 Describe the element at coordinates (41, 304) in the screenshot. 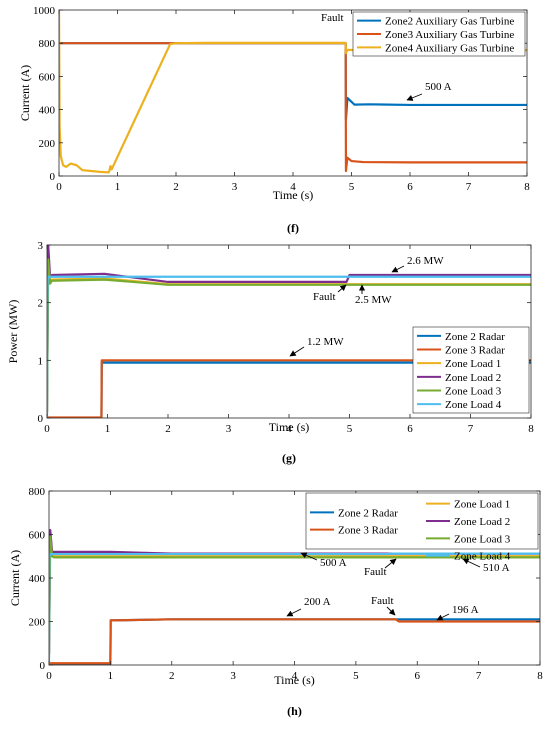

I see `y-tick-label: 2` at that location.